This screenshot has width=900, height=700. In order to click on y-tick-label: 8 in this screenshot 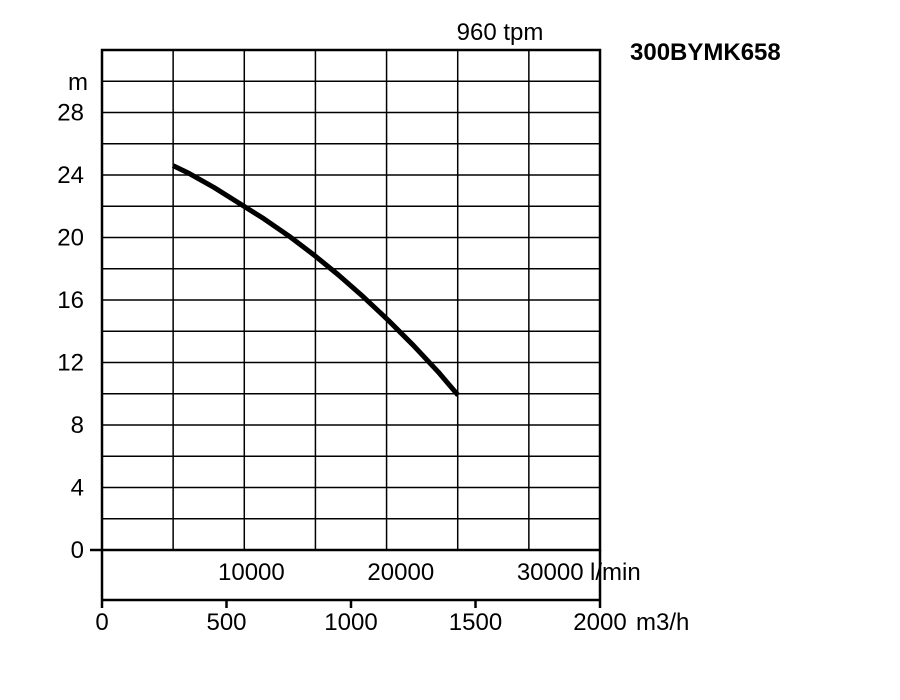, I will do `click(77, 425)`.